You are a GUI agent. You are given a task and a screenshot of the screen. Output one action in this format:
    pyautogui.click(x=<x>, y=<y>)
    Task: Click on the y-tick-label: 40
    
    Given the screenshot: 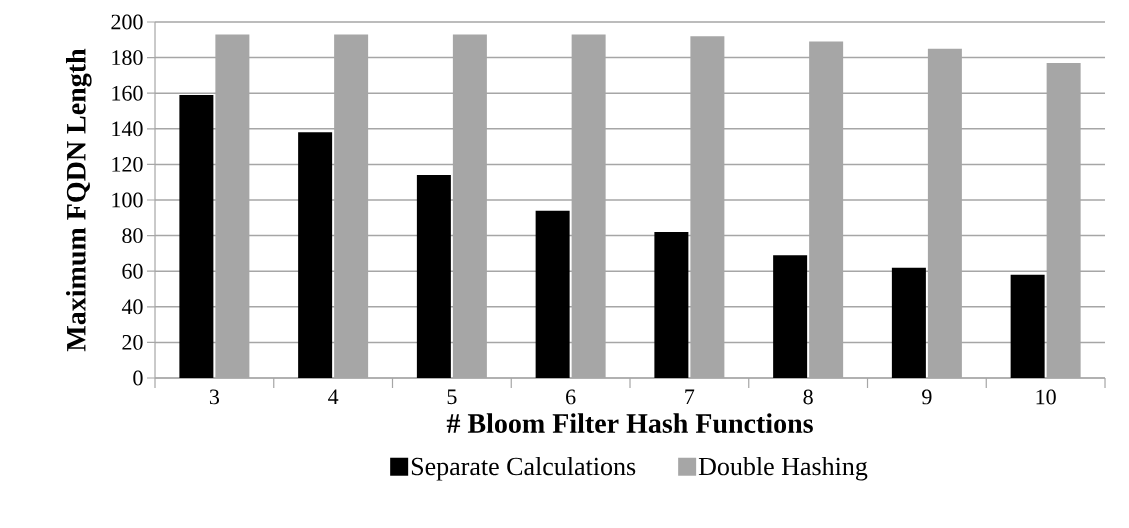 What is the action you would take?
    pyautogui.click(x=132, y=307)
    